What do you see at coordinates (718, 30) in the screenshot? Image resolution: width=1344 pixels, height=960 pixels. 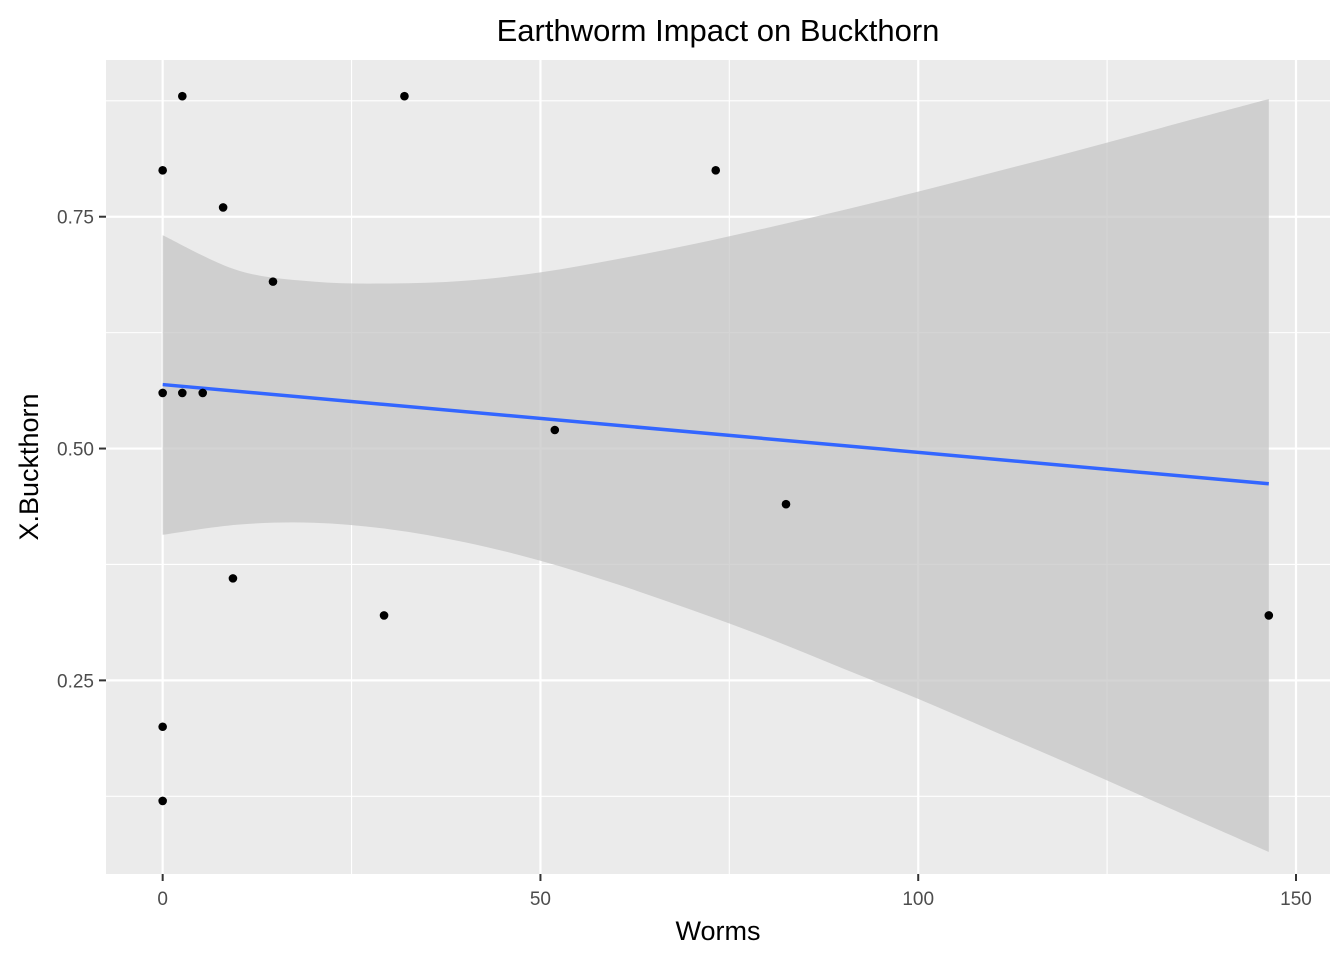 I see `chart-title: Earthworm Impact on Buckthorn` at bounding box center [718, 30].